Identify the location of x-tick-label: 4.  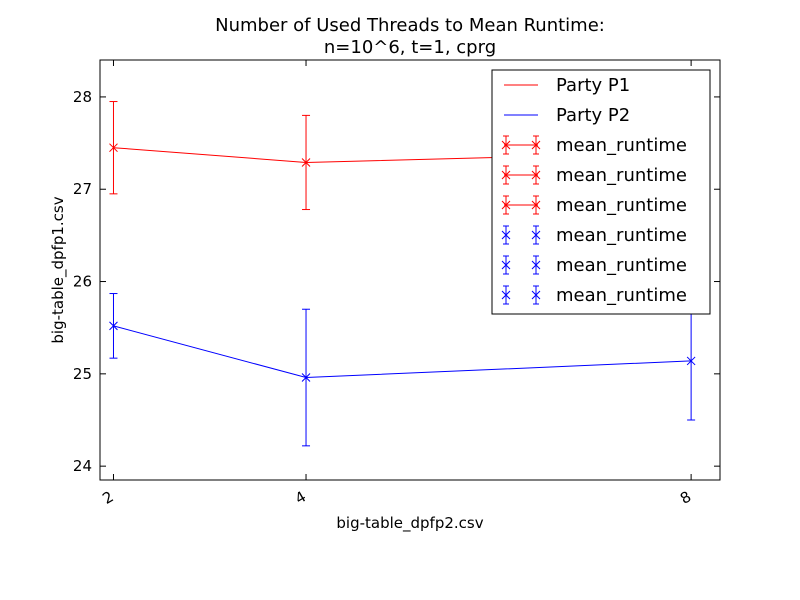
(300, 497).